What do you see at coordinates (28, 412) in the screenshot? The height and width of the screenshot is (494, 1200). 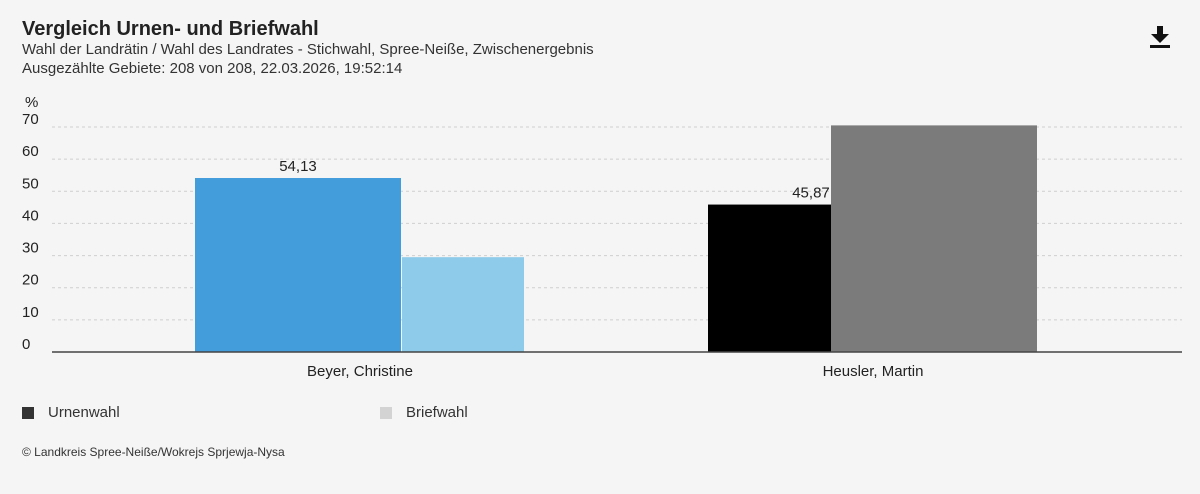 I see `legend-swatch-urnenwahl` at bounding box center [28, 412].